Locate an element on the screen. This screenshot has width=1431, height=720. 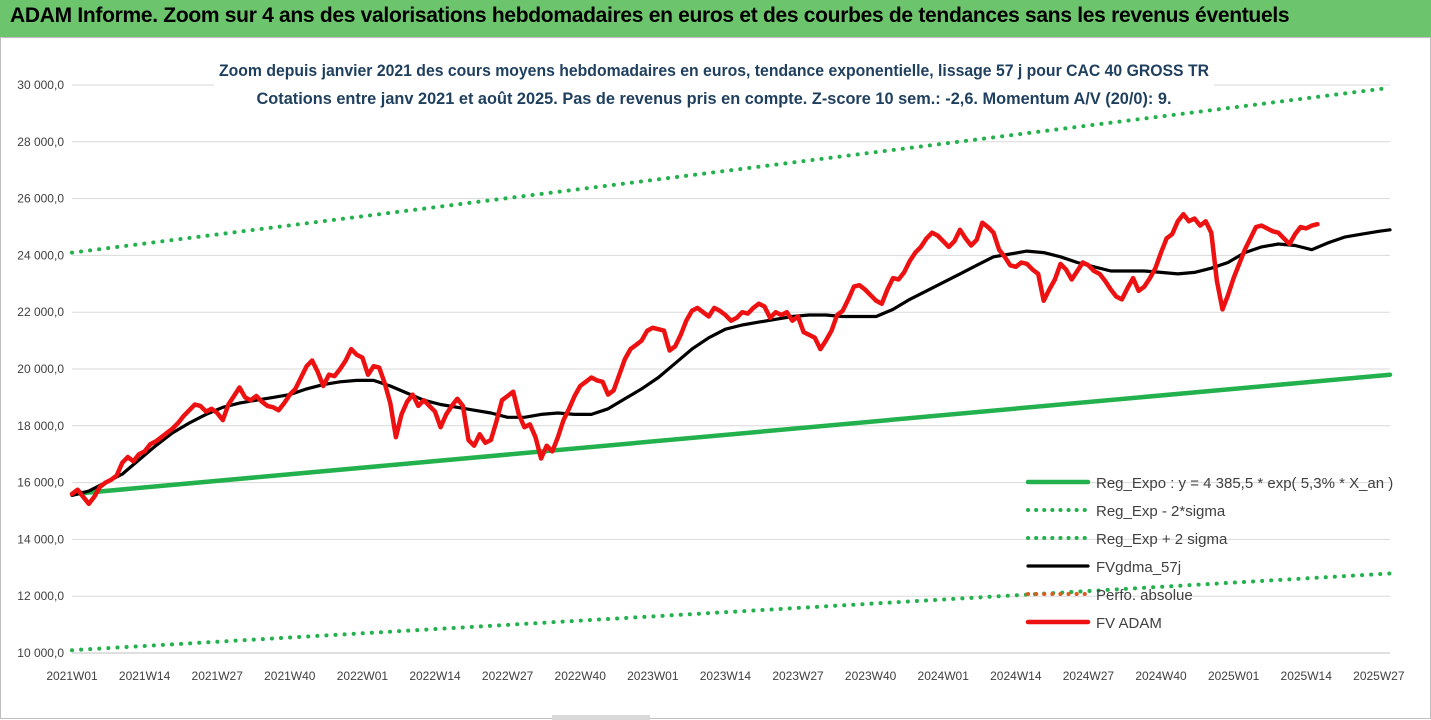
x-tick-label: 2021W14 is located at coordinates (145, 676).